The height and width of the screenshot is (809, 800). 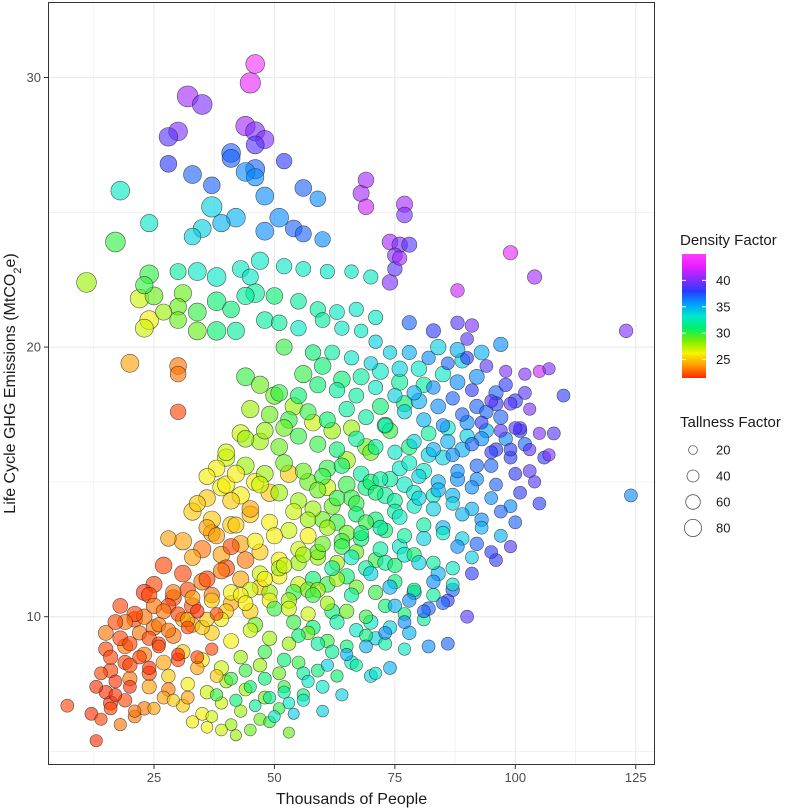 I want to click on x-tick-label: 125, so click(x=636, y=777).